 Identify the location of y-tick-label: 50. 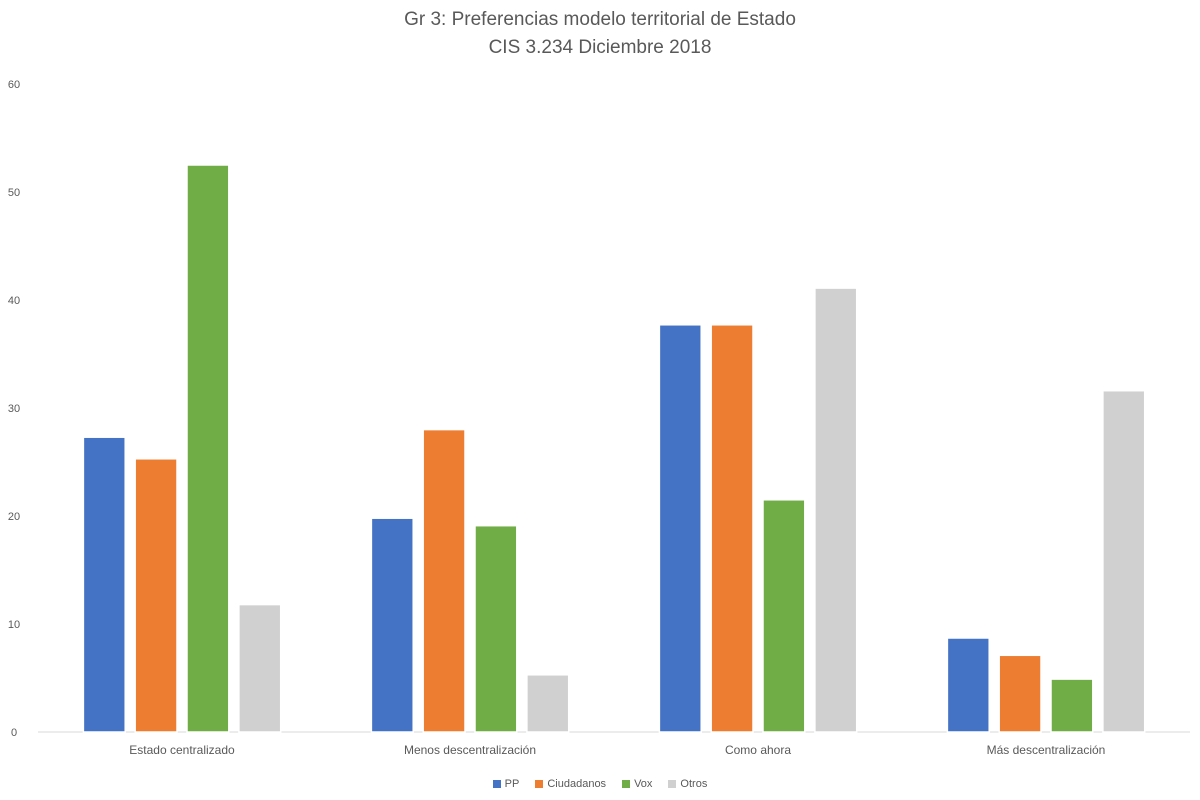
(14, 193).